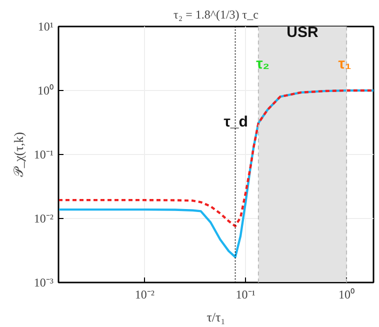 This screenshot has height=327, width=379. I want to click on y-tick-label: 10⁻³, so click(44, 283).